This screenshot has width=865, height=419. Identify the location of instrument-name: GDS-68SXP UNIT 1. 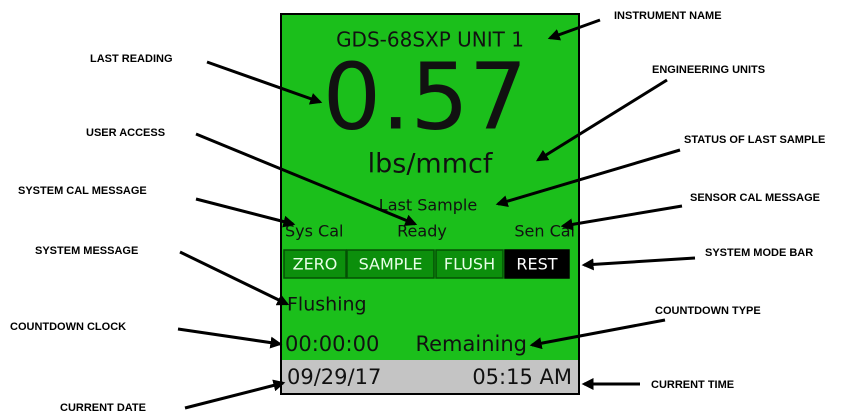
(430, 40).